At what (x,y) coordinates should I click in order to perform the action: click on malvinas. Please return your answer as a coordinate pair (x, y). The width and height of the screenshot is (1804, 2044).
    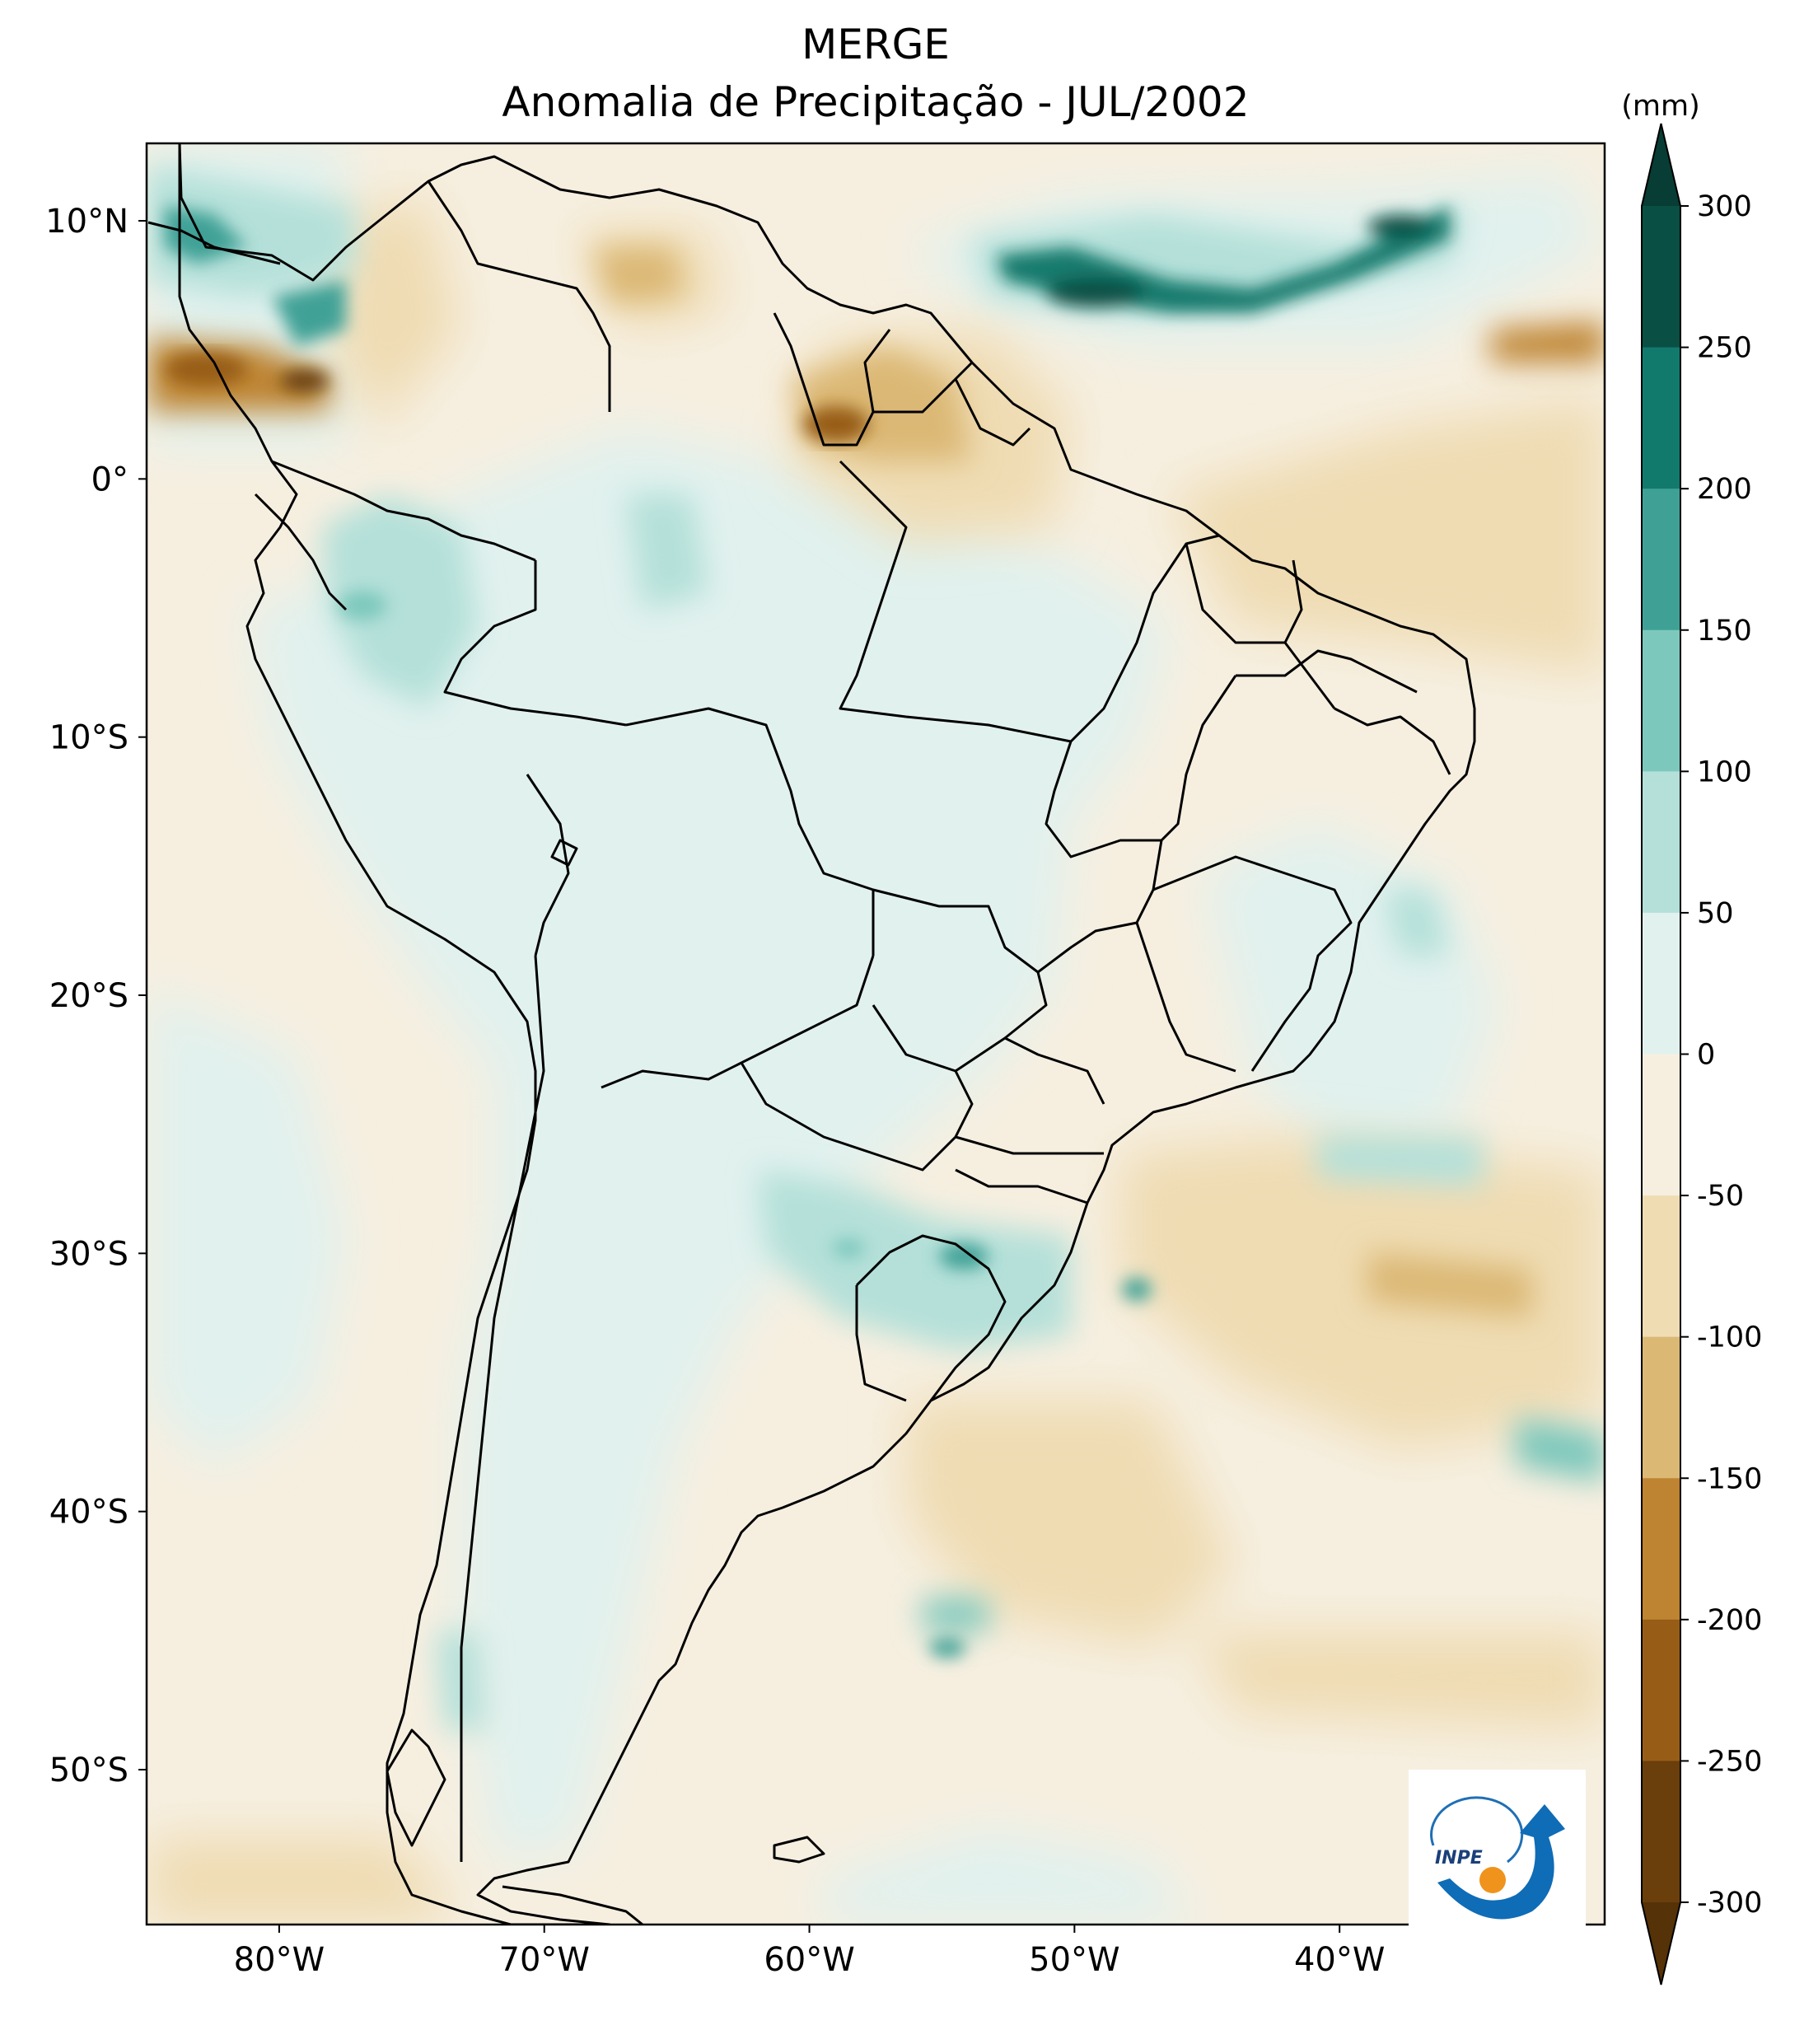
    Looking at the image, I should click on (799, 1850).